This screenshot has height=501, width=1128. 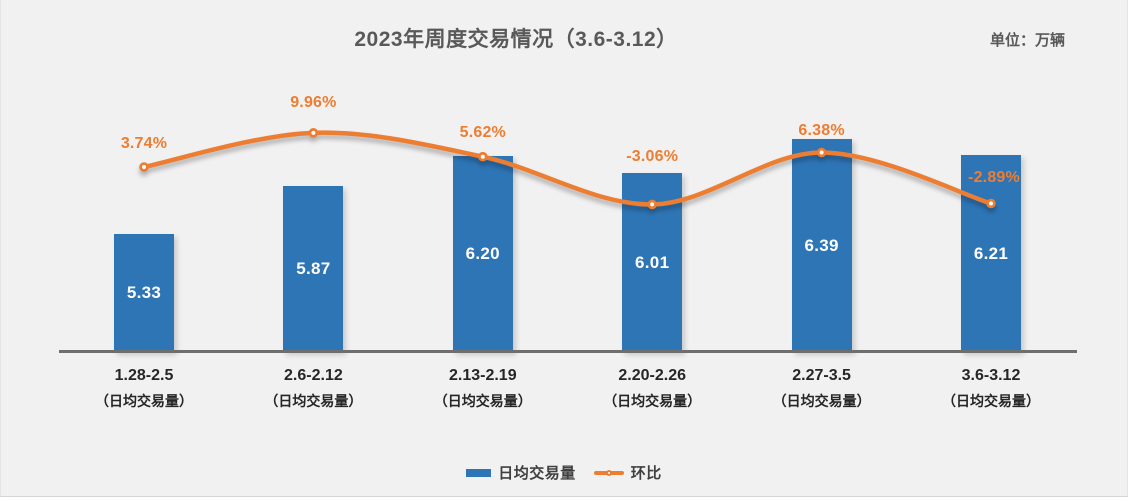 What do you see at coordinates (646, 473) in the screenshot?
I see `legend-line-label: 环比` at bounding box center [646, 473].